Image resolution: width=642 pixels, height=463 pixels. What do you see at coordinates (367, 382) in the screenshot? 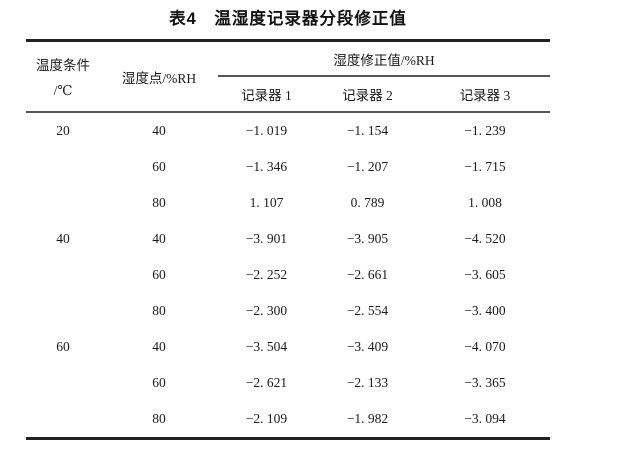
I see `cell-recorder2-value: −2. 133` at bounding box center [367, 382].